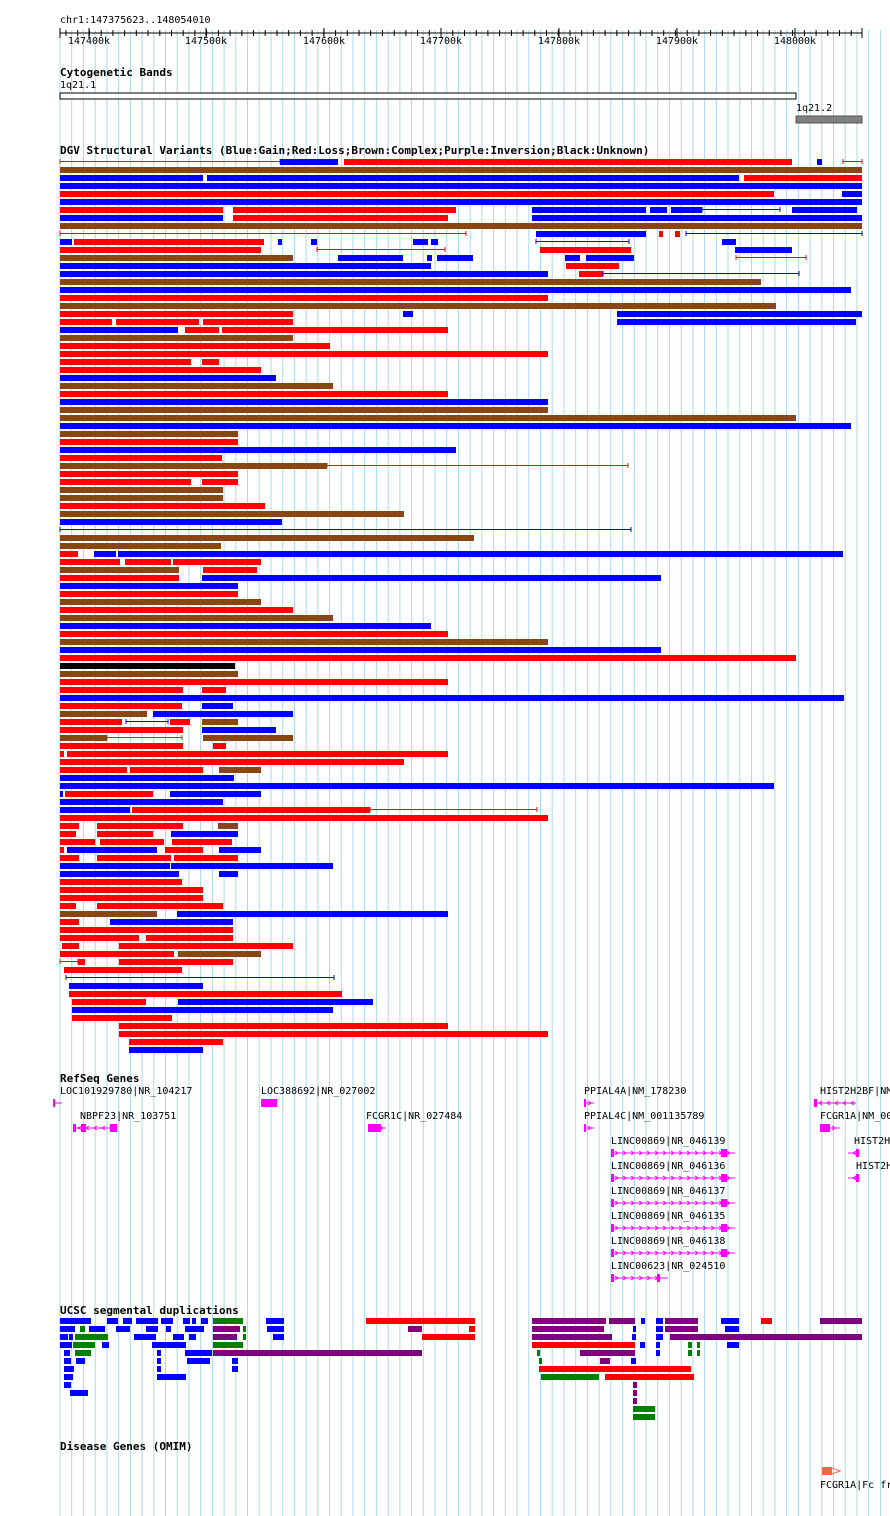 This screenshot has height=1516, width=890. What do you see at coordinates (855, 1091) in the screenshot?
I see `gene-label: HIST2H2BF|NM` at bounding box center [855, 1091].